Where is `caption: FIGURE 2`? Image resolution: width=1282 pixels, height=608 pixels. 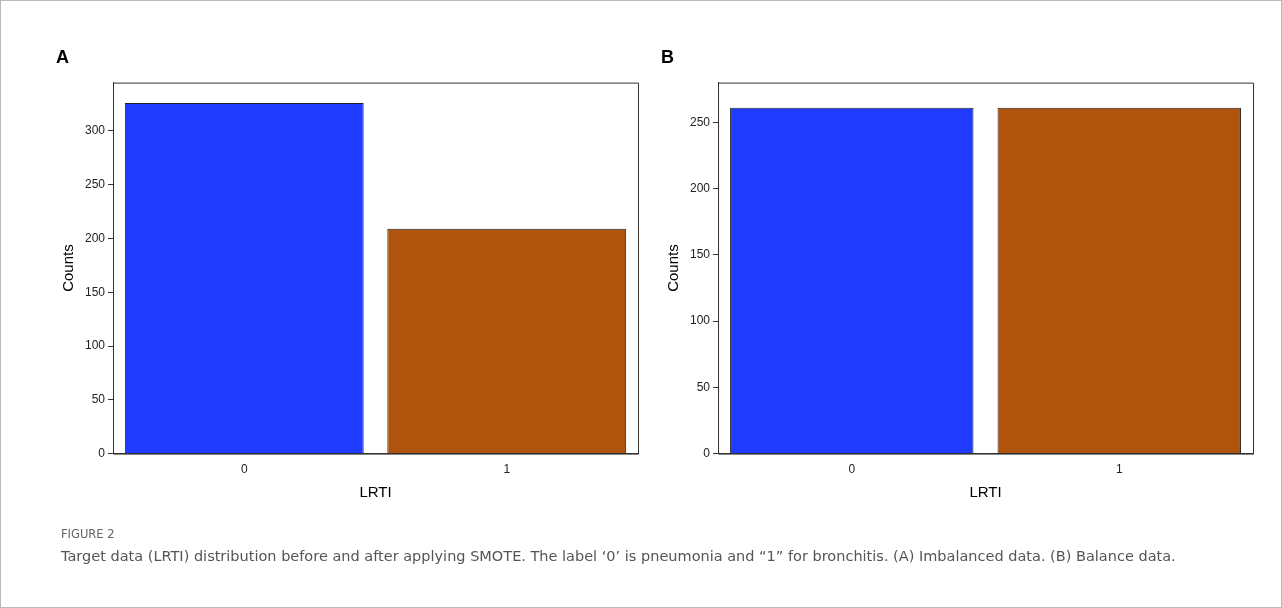
caption: FIGURE 2 is located at coordinates (88, 534).